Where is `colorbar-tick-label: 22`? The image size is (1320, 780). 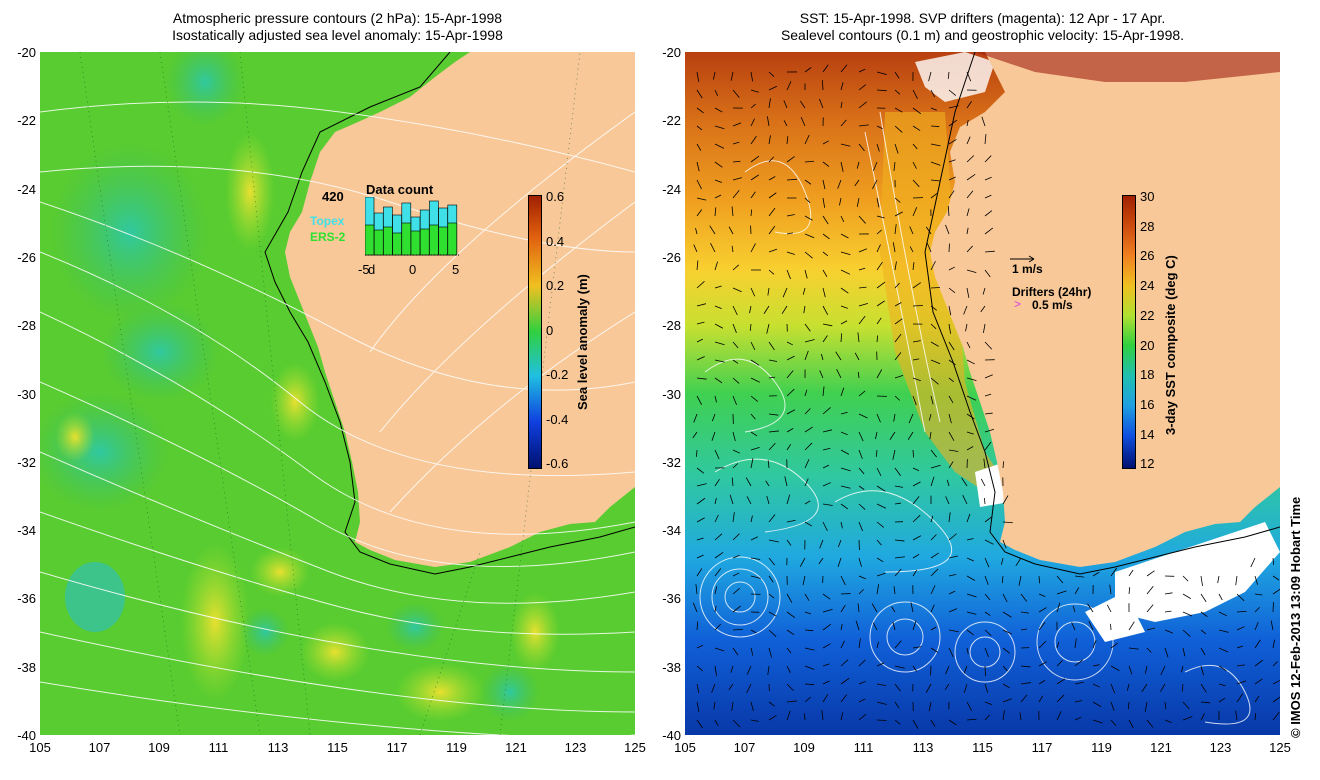 colorbar-tick-label: 22 is located at coordinates (1147, 315).